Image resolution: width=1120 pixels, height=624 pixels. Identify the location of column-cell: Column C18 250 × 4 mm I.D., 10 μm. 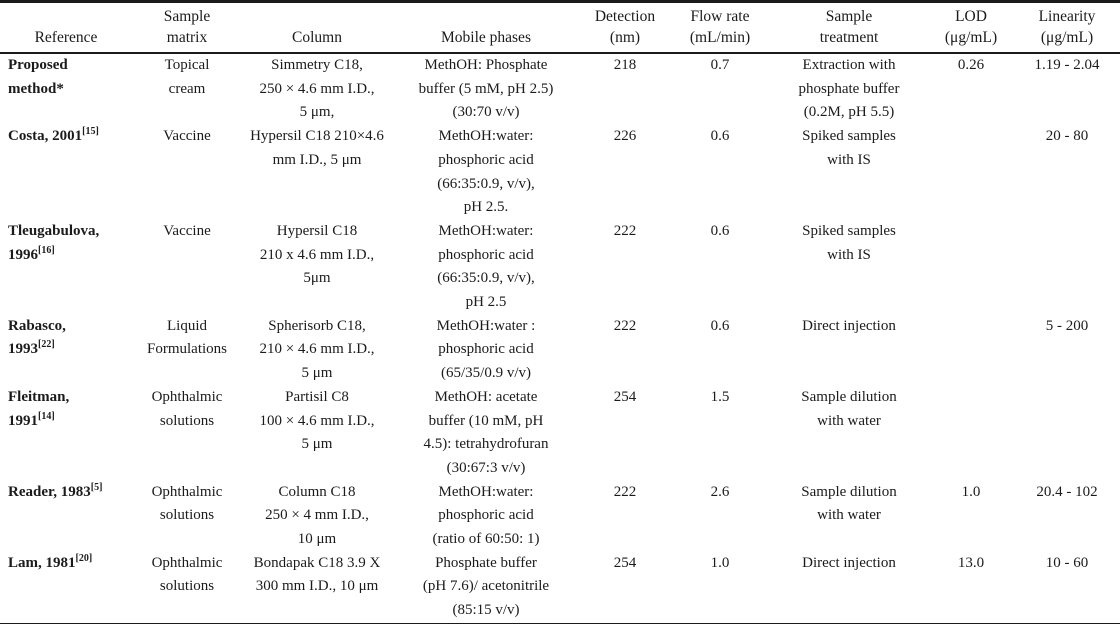
(317, 515).